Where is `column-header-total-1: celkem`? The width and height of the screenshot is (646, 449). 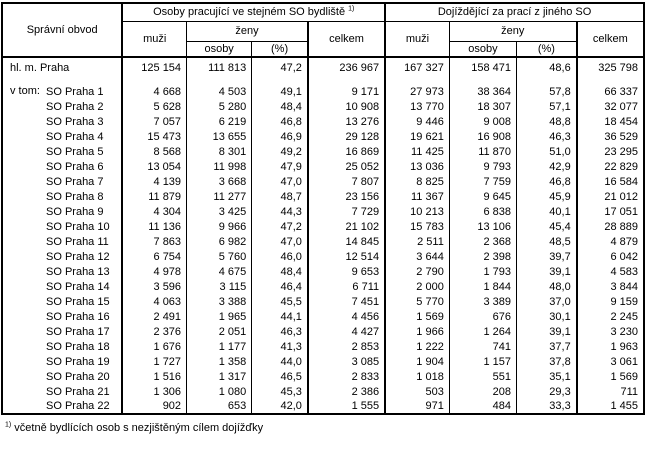
column-header-total-1: celkem is located at coordinates (347, 39).